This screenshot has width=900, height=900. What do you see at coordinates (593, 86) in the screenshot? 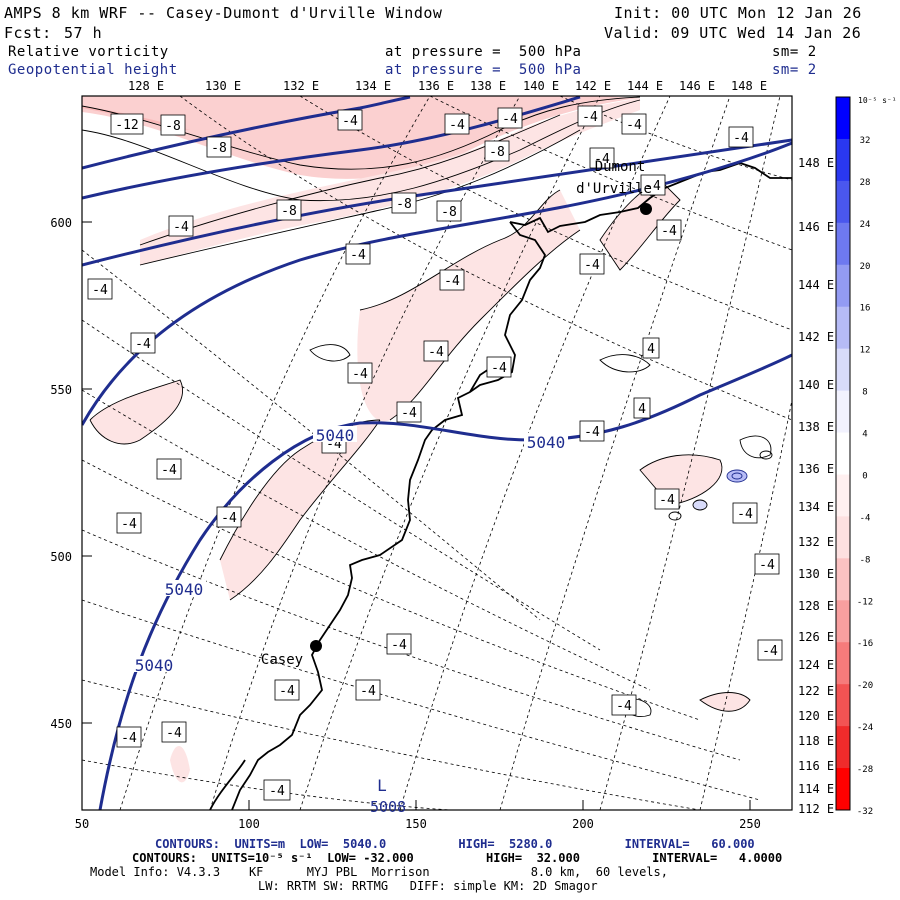
I see `top-lon-label: 142 E` at bounding box center [593, 86].